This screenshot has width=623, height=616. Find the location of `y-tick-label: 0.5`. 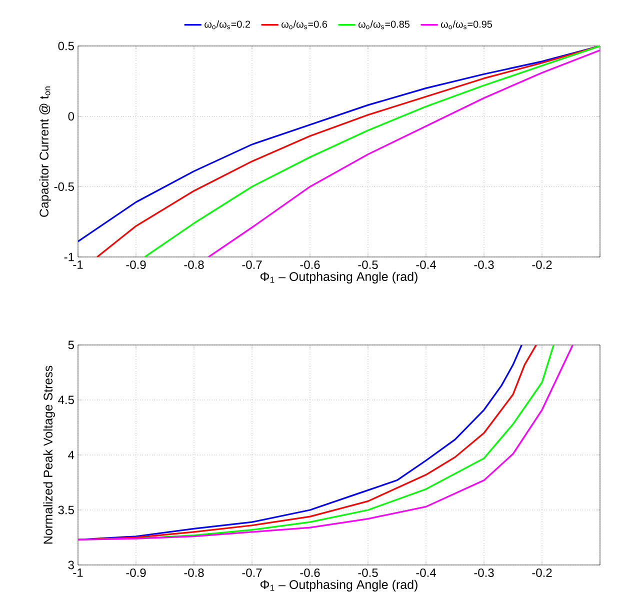

y-tick-label: 0.5 is located at coordinates (66, 46).